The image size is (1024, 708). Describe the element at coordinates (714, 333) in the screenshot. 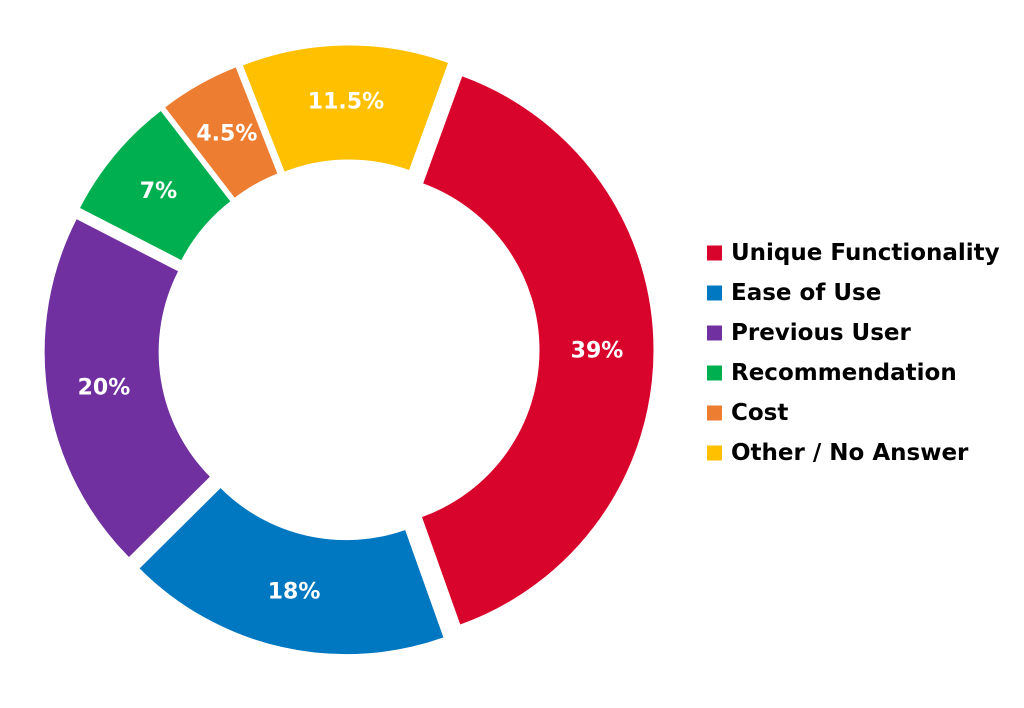

I see `legend-swatch-previous-user` at that location.